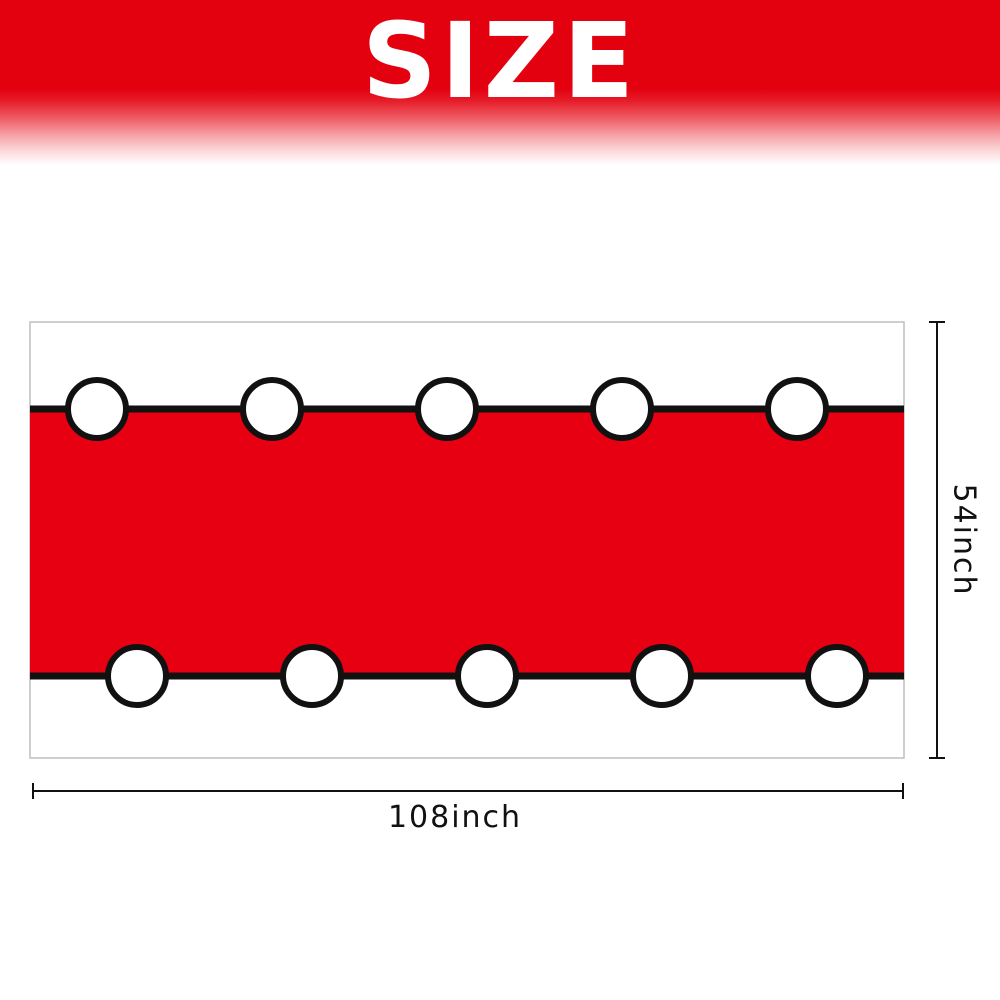  Describe the element at coordinates (964, 540) in the screenshot. I see `height-label: 54inch` at that location.